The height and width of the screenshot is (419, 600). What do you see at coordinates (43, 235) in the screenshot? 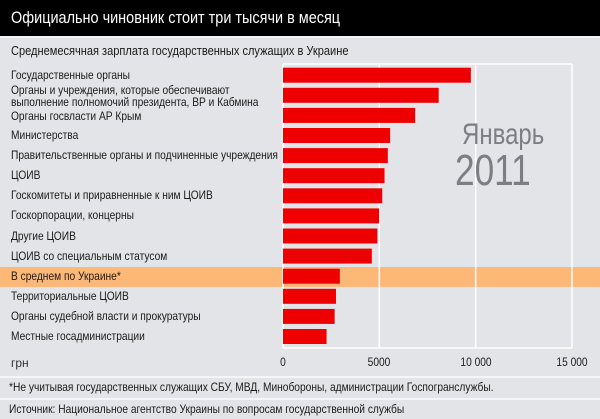
I see `category-label: Другие ЦОИВ` at bounding box center [43, 235].